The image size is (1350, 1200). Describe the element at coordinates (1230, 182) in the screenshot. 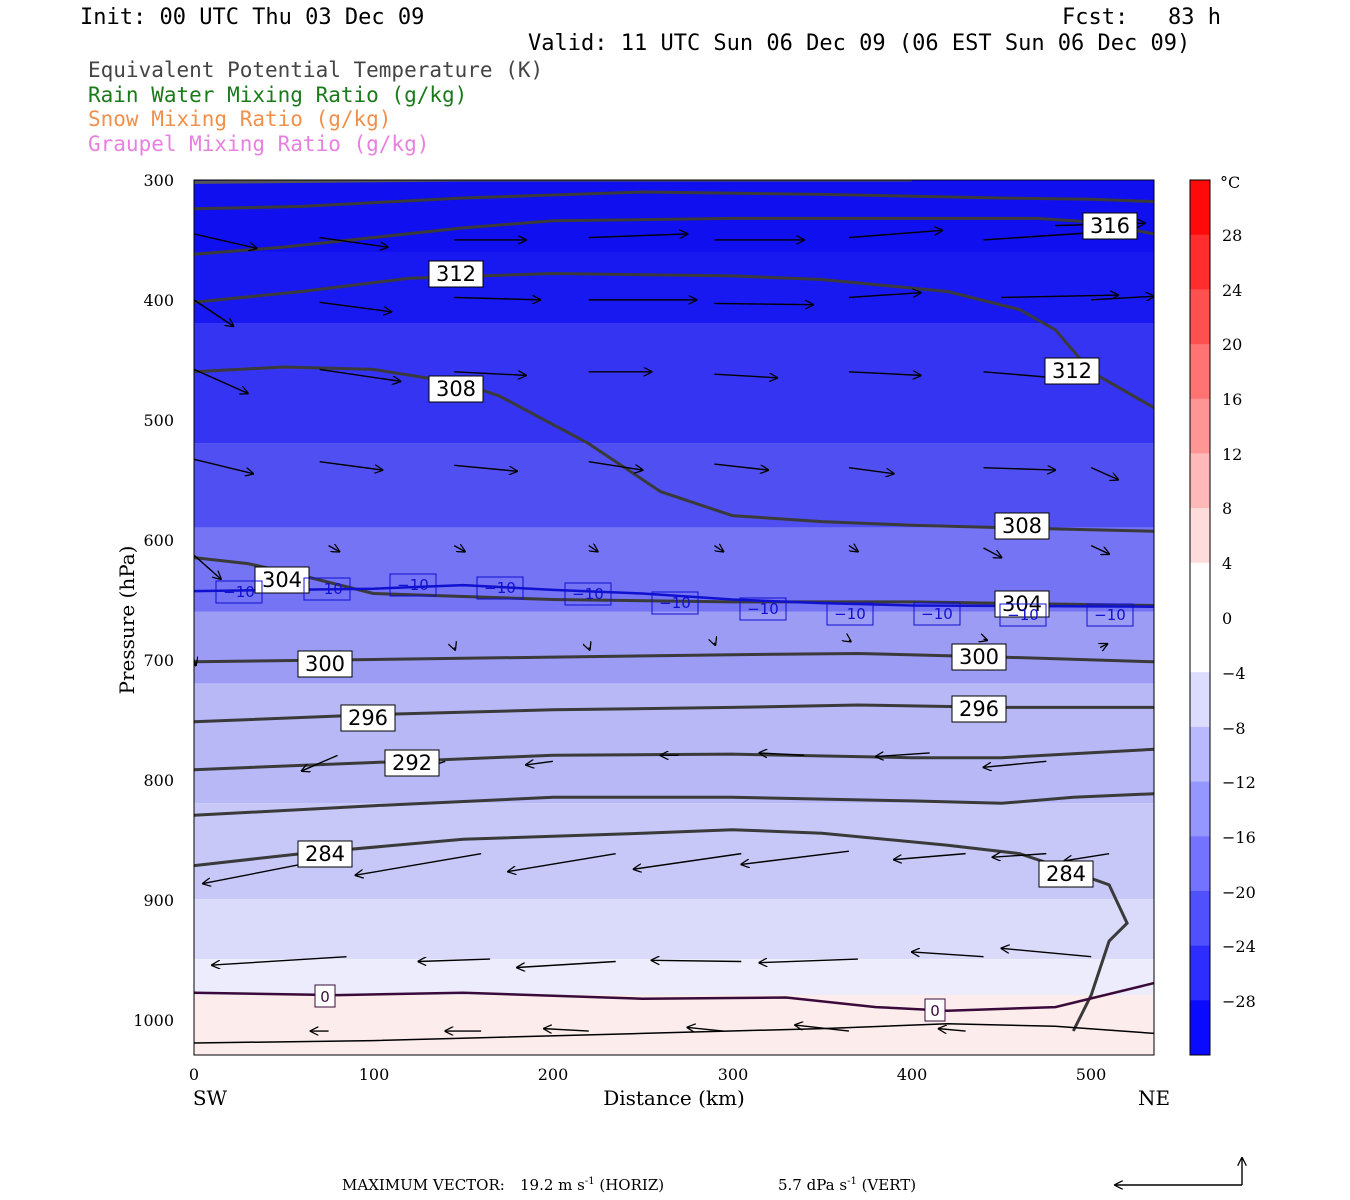

I see `colorbar-unit: °C` at that location.